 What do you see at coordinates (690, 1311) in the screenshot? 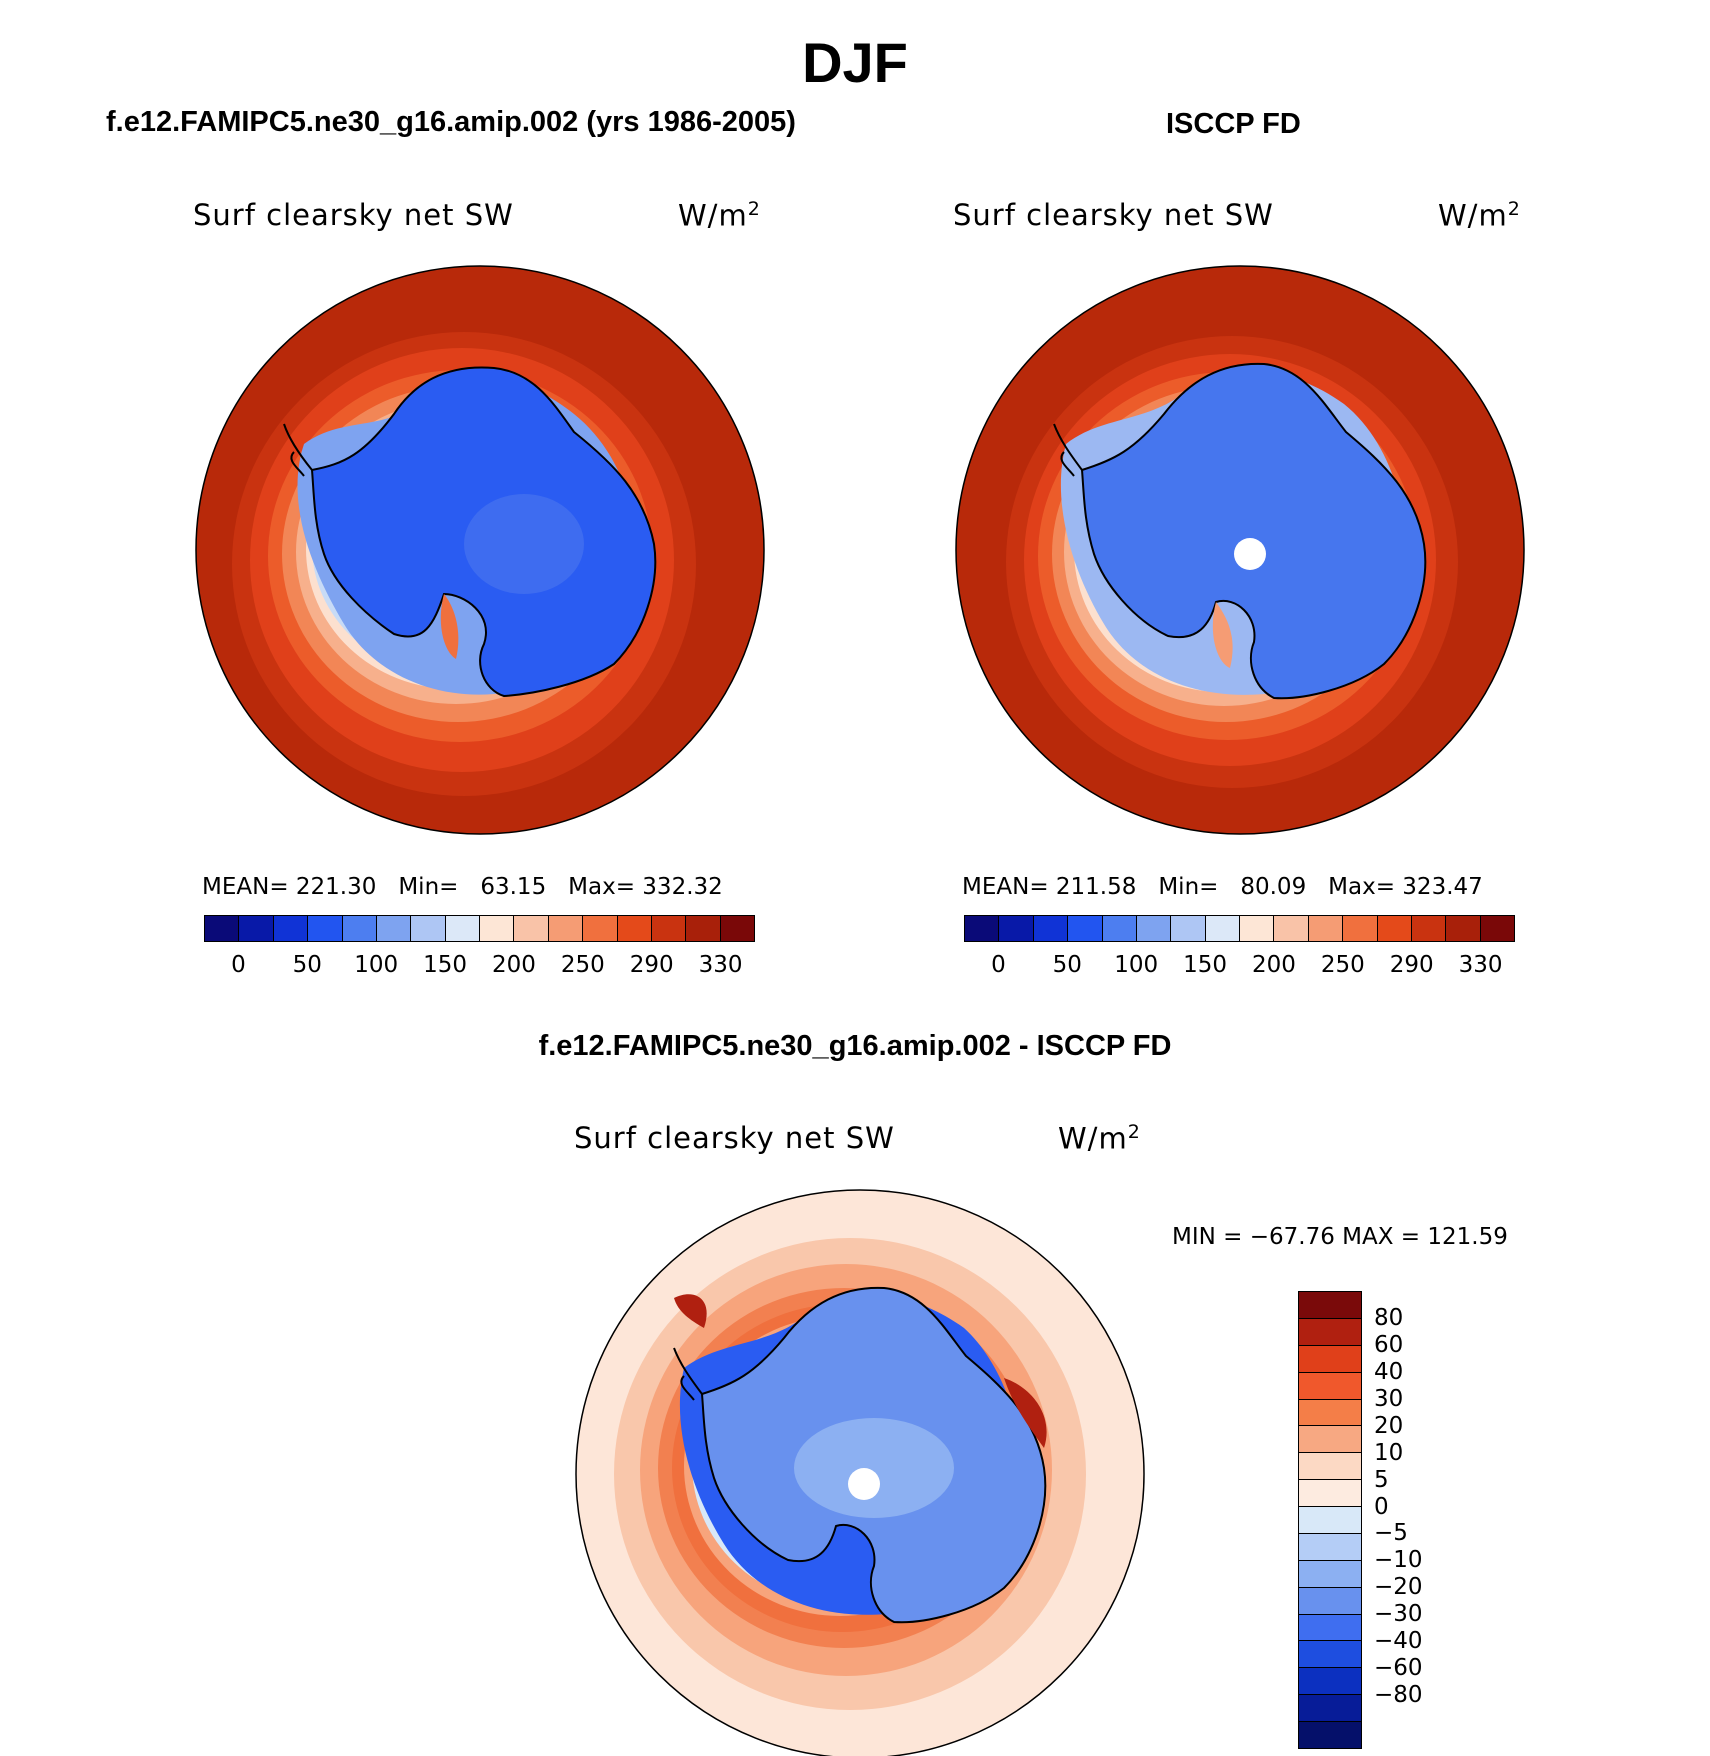
I see `positive-coastal-max-west` at bounding box center [690, 1311].